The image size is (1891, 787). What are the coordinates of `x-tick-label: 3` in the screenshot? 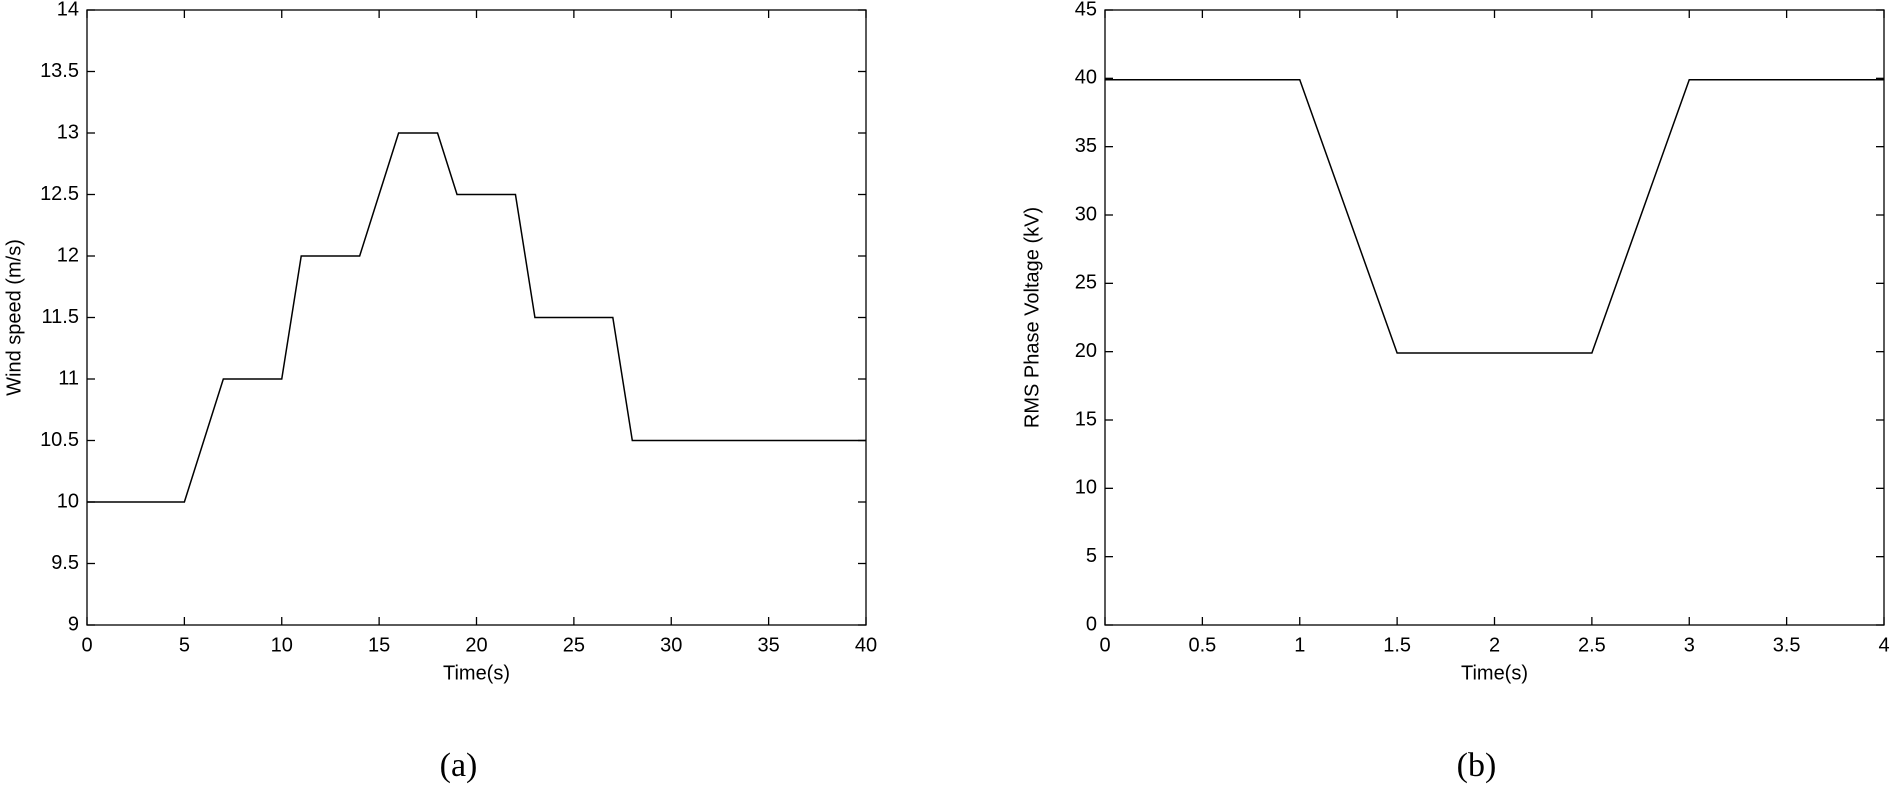 It's located at (1689, 645).